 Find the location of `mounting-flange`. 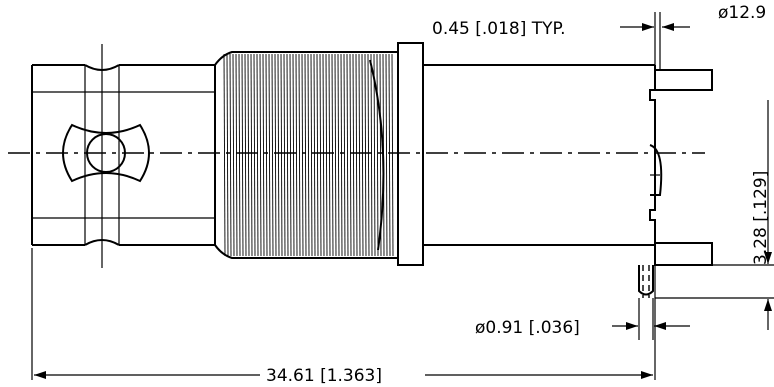

mounting-flange is located at coordinates (410, 154).